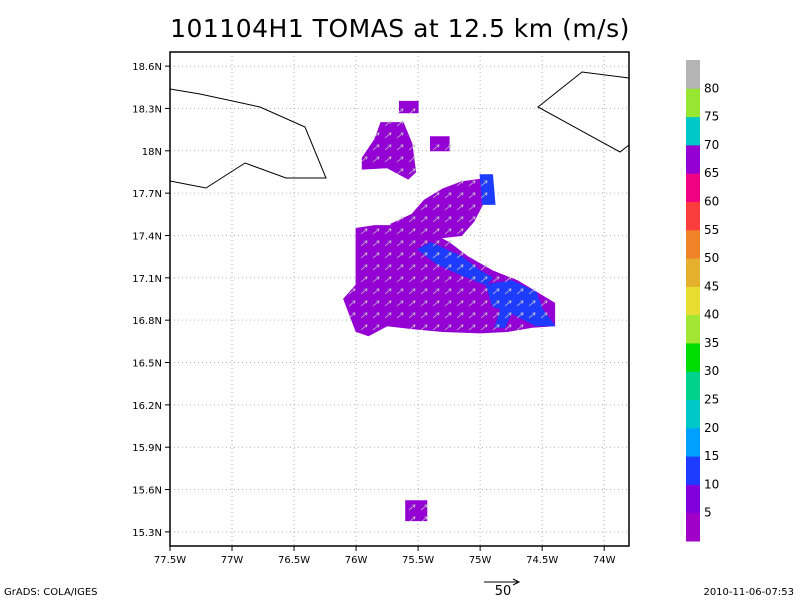 Image resolution: width=800 pixels, height=600 pixels. What do you see at coordinates (400, 28) in the screenshot?
I see `chart-title: 101104H1 TOMAS at 12.5 km (m/s)` at bounding box center [400, 28].